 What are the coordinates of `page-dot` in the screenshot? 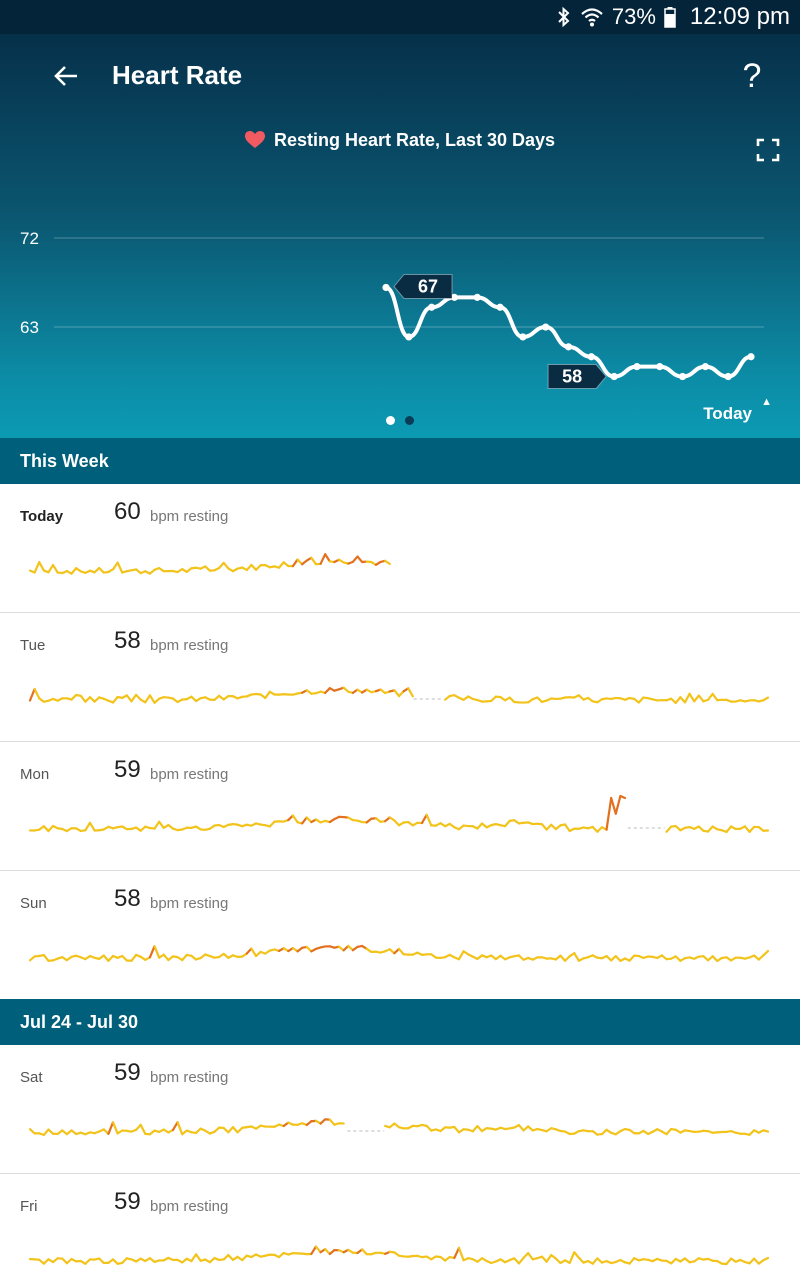 It's located at (409, 420).